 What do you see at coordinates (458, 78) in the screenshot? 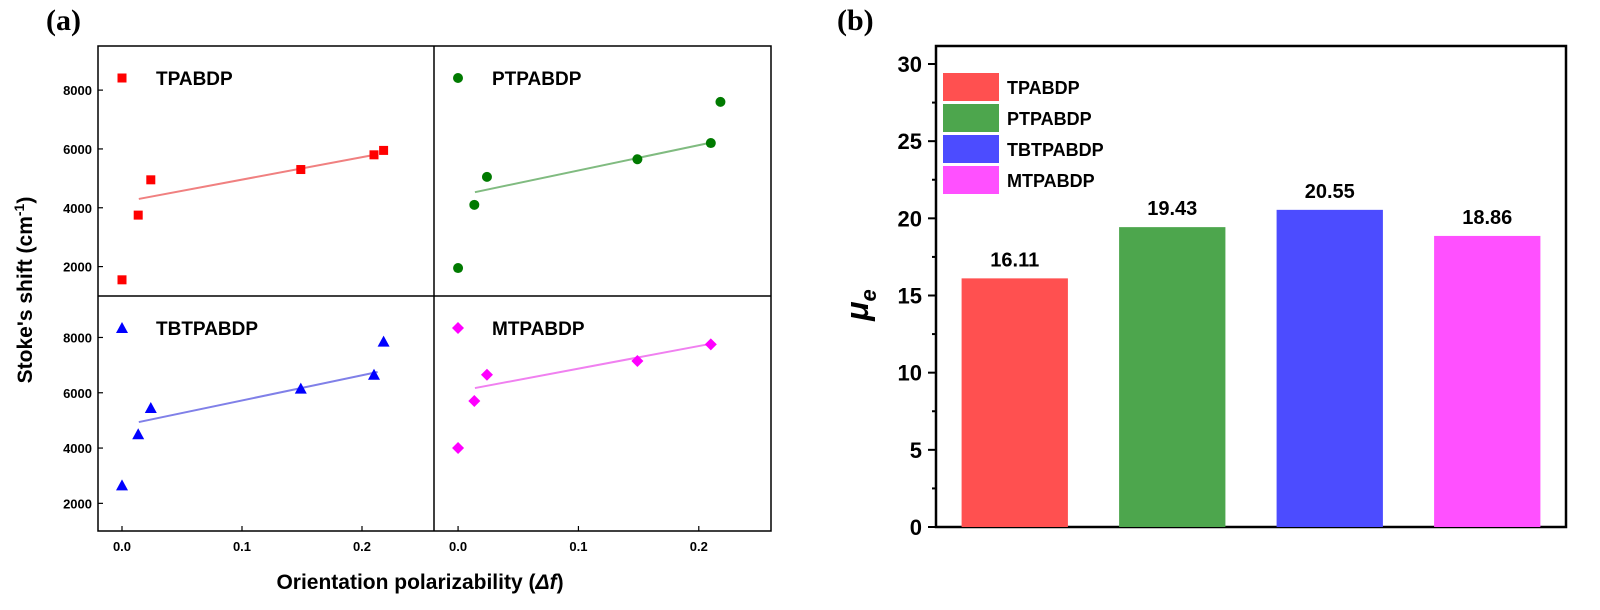
I see `legend-marker-ptpabdp` at bounding box center [458, 78].